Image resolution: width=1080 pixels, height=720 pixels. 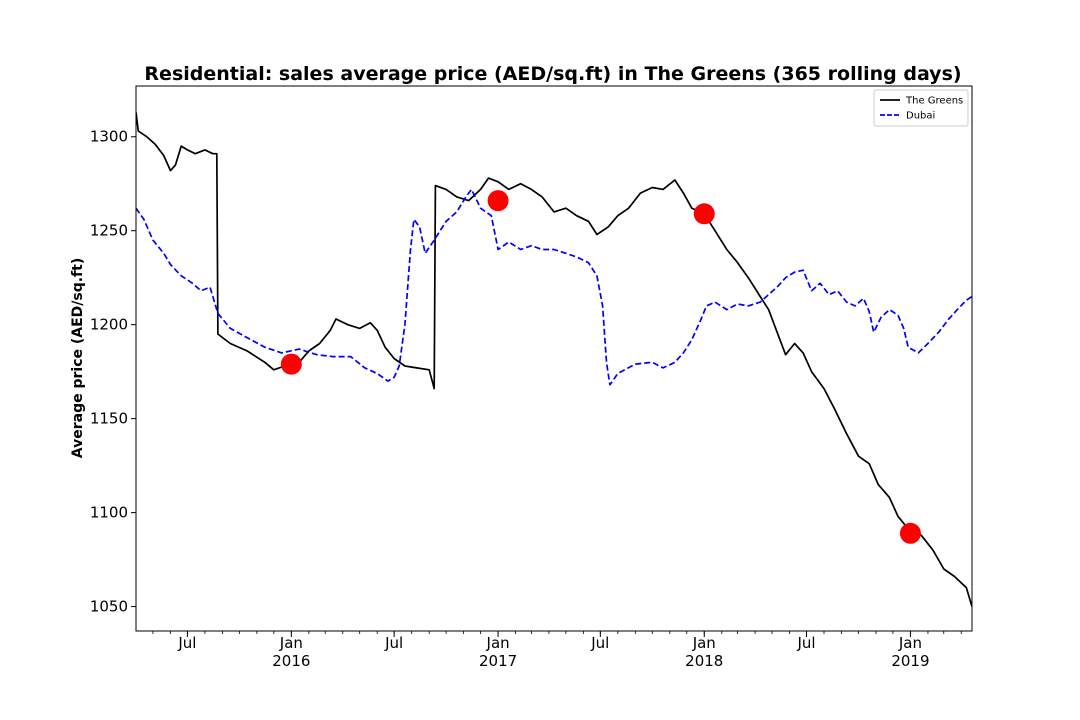 What do you see at coordinates (109, 231) in the screenshot?
I see `y-tick-label: 1250` at bounding box center [109, 231].